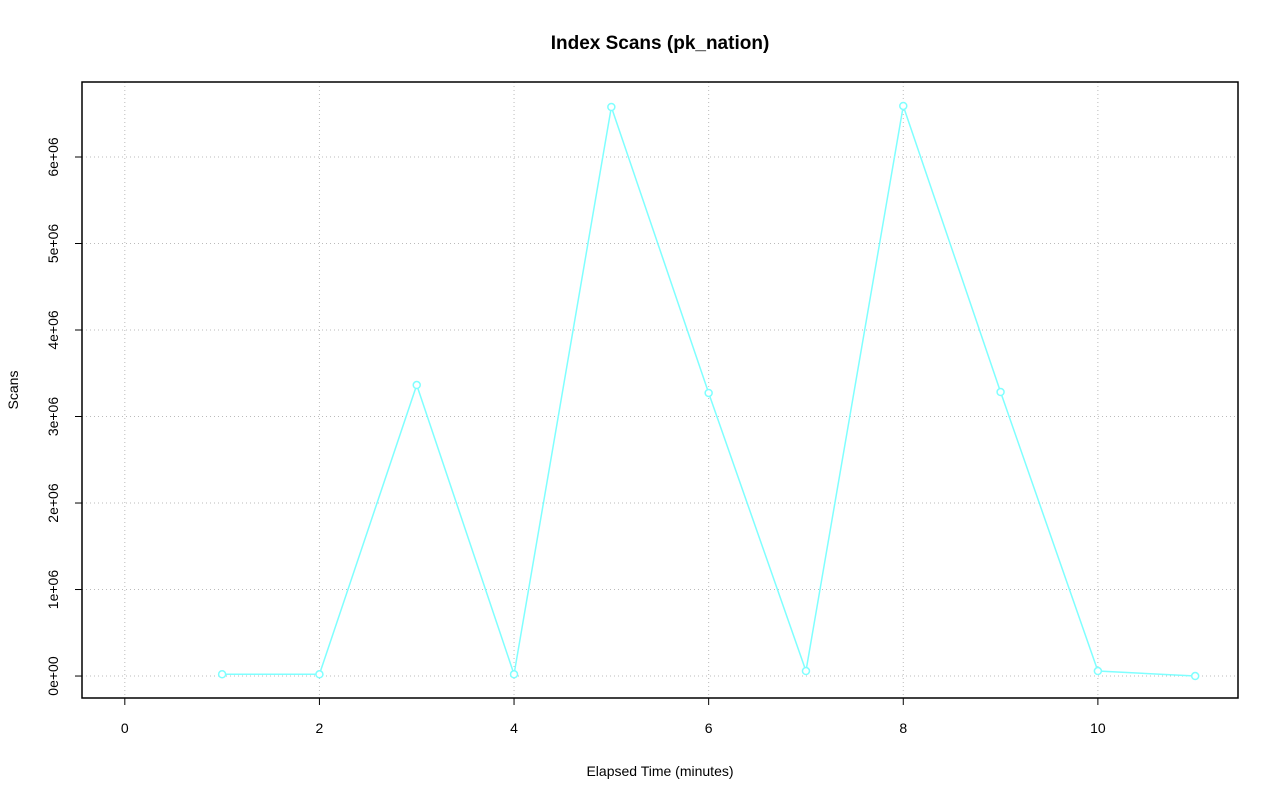 The width and height of the screenshot is (1280, 801). What do you see at coordinates (659, 771) in the screenshot?
I see `x-axis-label: Elapsed Time (minutes)` at bounding box center [659, 771].